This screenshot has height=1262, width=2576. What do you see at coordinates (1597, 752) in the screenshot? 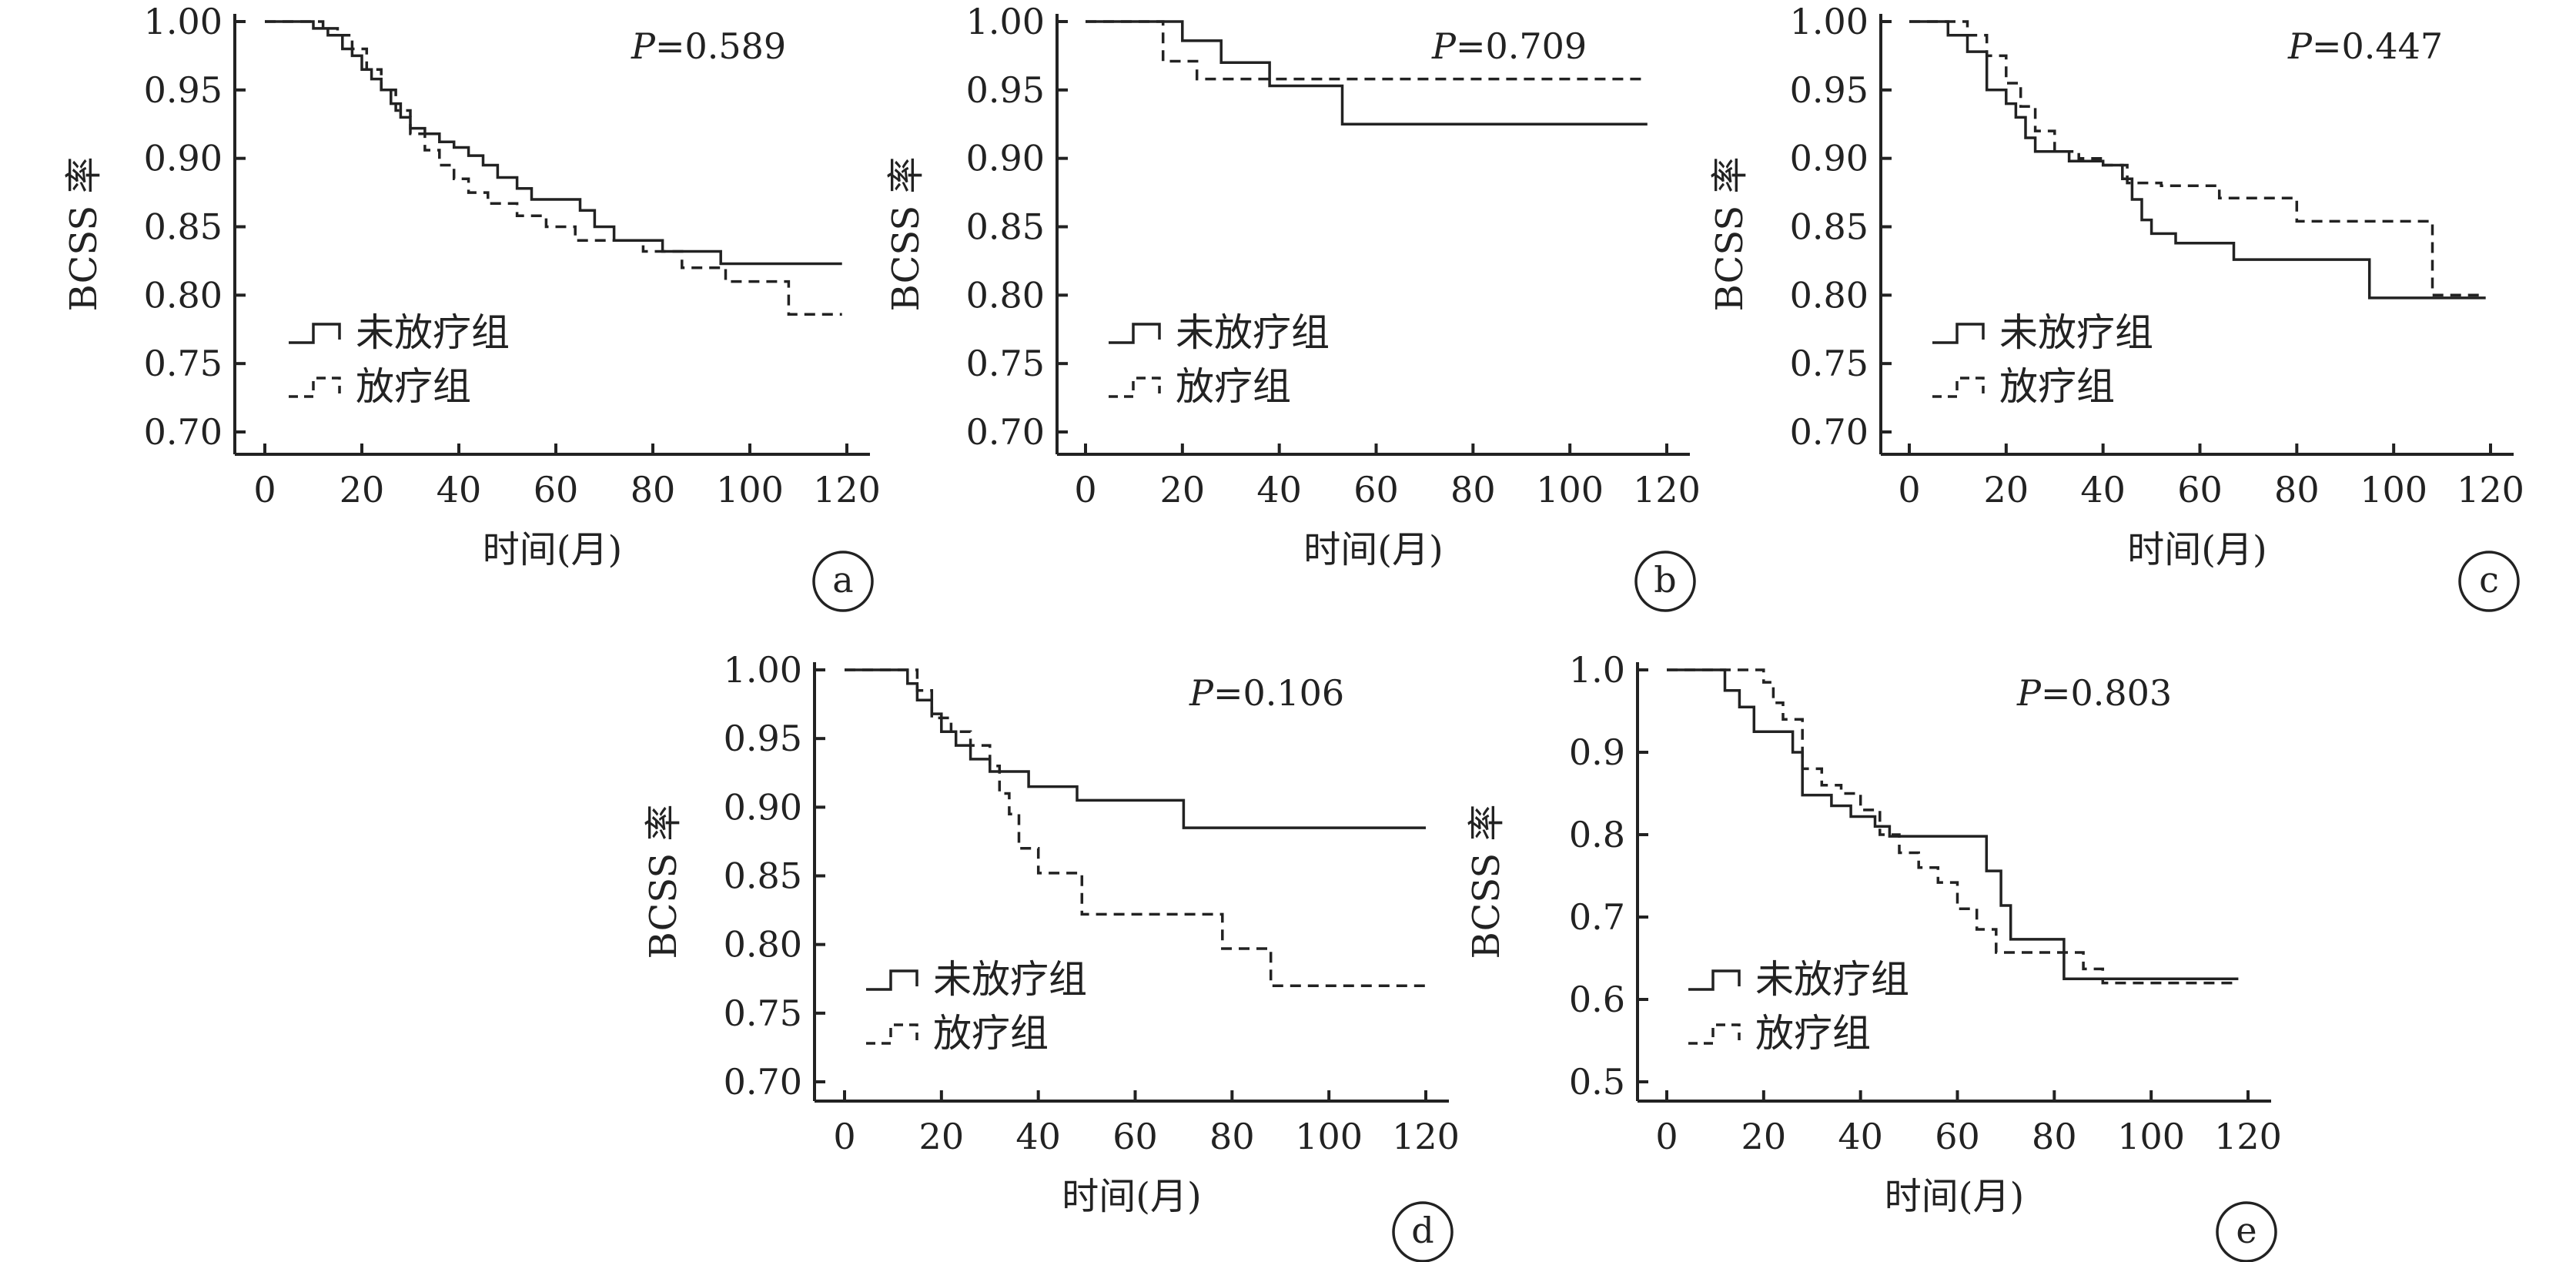
I see `y-tick-label: 0.9` at bounding box center [1597, 752].